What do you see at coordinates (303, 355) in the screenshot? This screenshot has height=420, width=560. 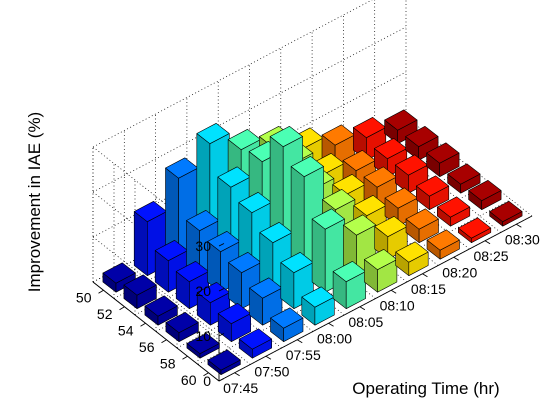 I see `time-tick-label: 07:55` at bounding box center [303, 355].